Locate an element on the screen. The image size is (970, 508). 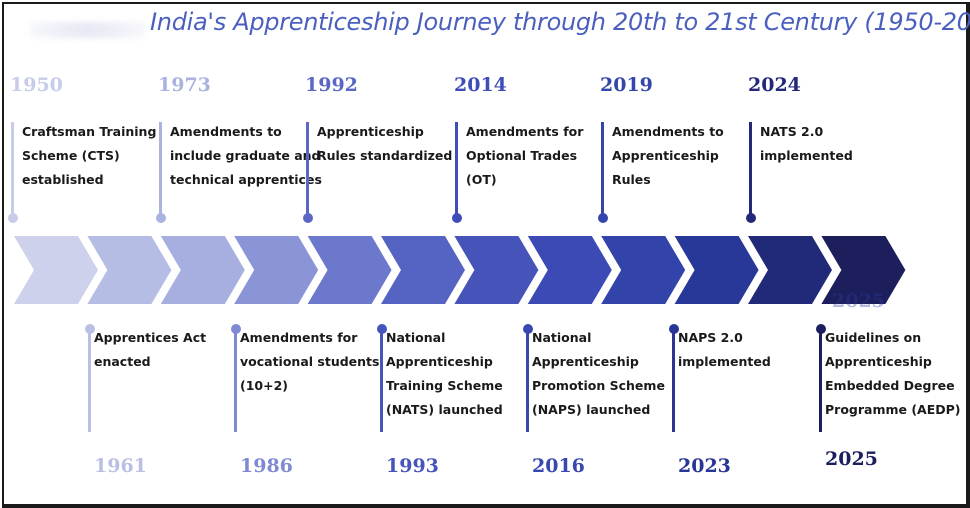
ghost-year-label: 2025 is located at coordinates (858, 301).